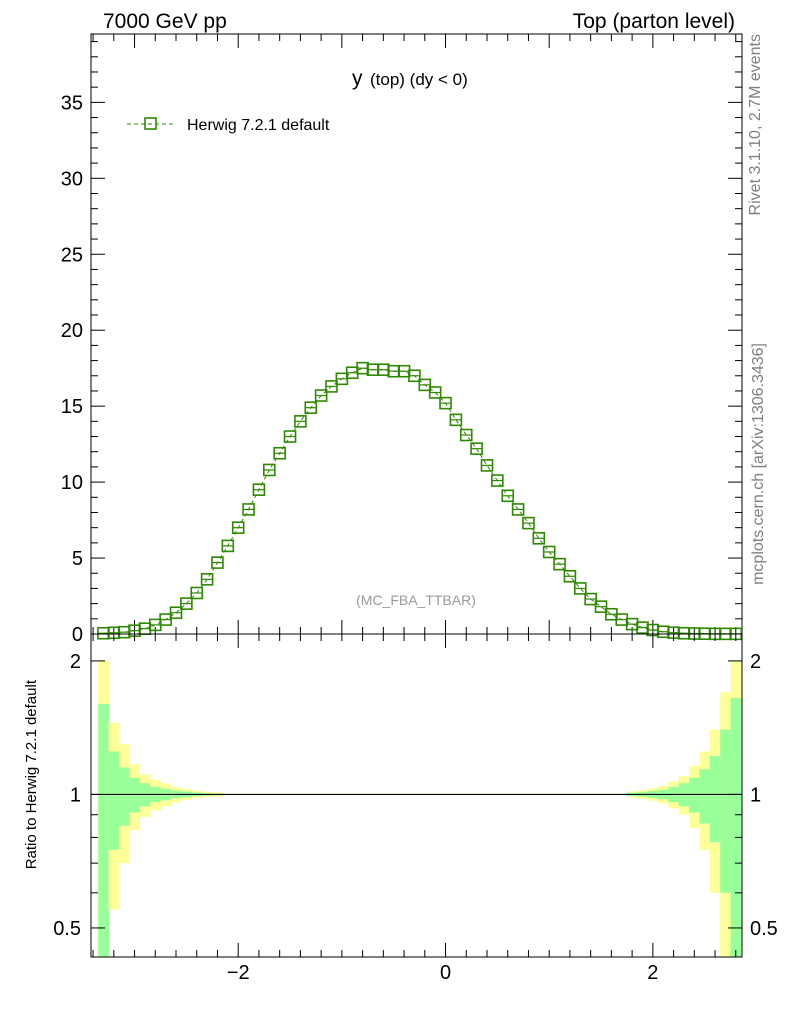 The height and width of the screenshot is (1024, 786). Describe the element at coordinates (77, 559) in the screenshot. I see `y-tick-label: 5` at that location.